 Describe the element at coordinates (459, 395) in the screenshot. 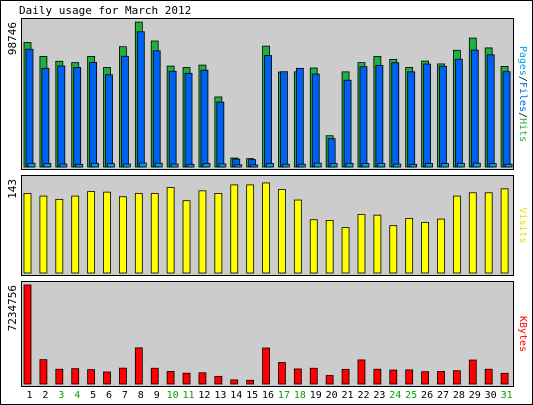

I see `x-tick-label-day-28: 28` at that location.